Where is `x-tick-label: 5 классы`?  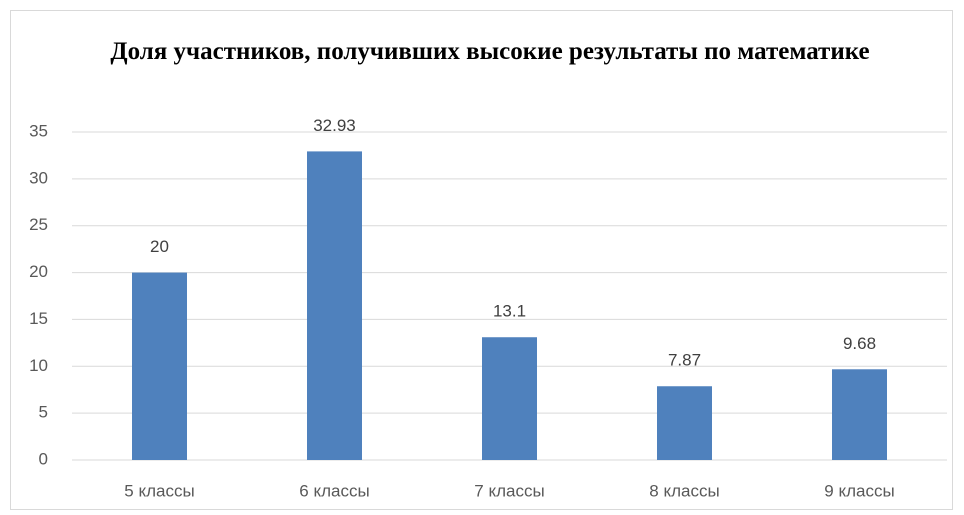 x-tick-label: 5 классы is located at coordinates (159, 490).